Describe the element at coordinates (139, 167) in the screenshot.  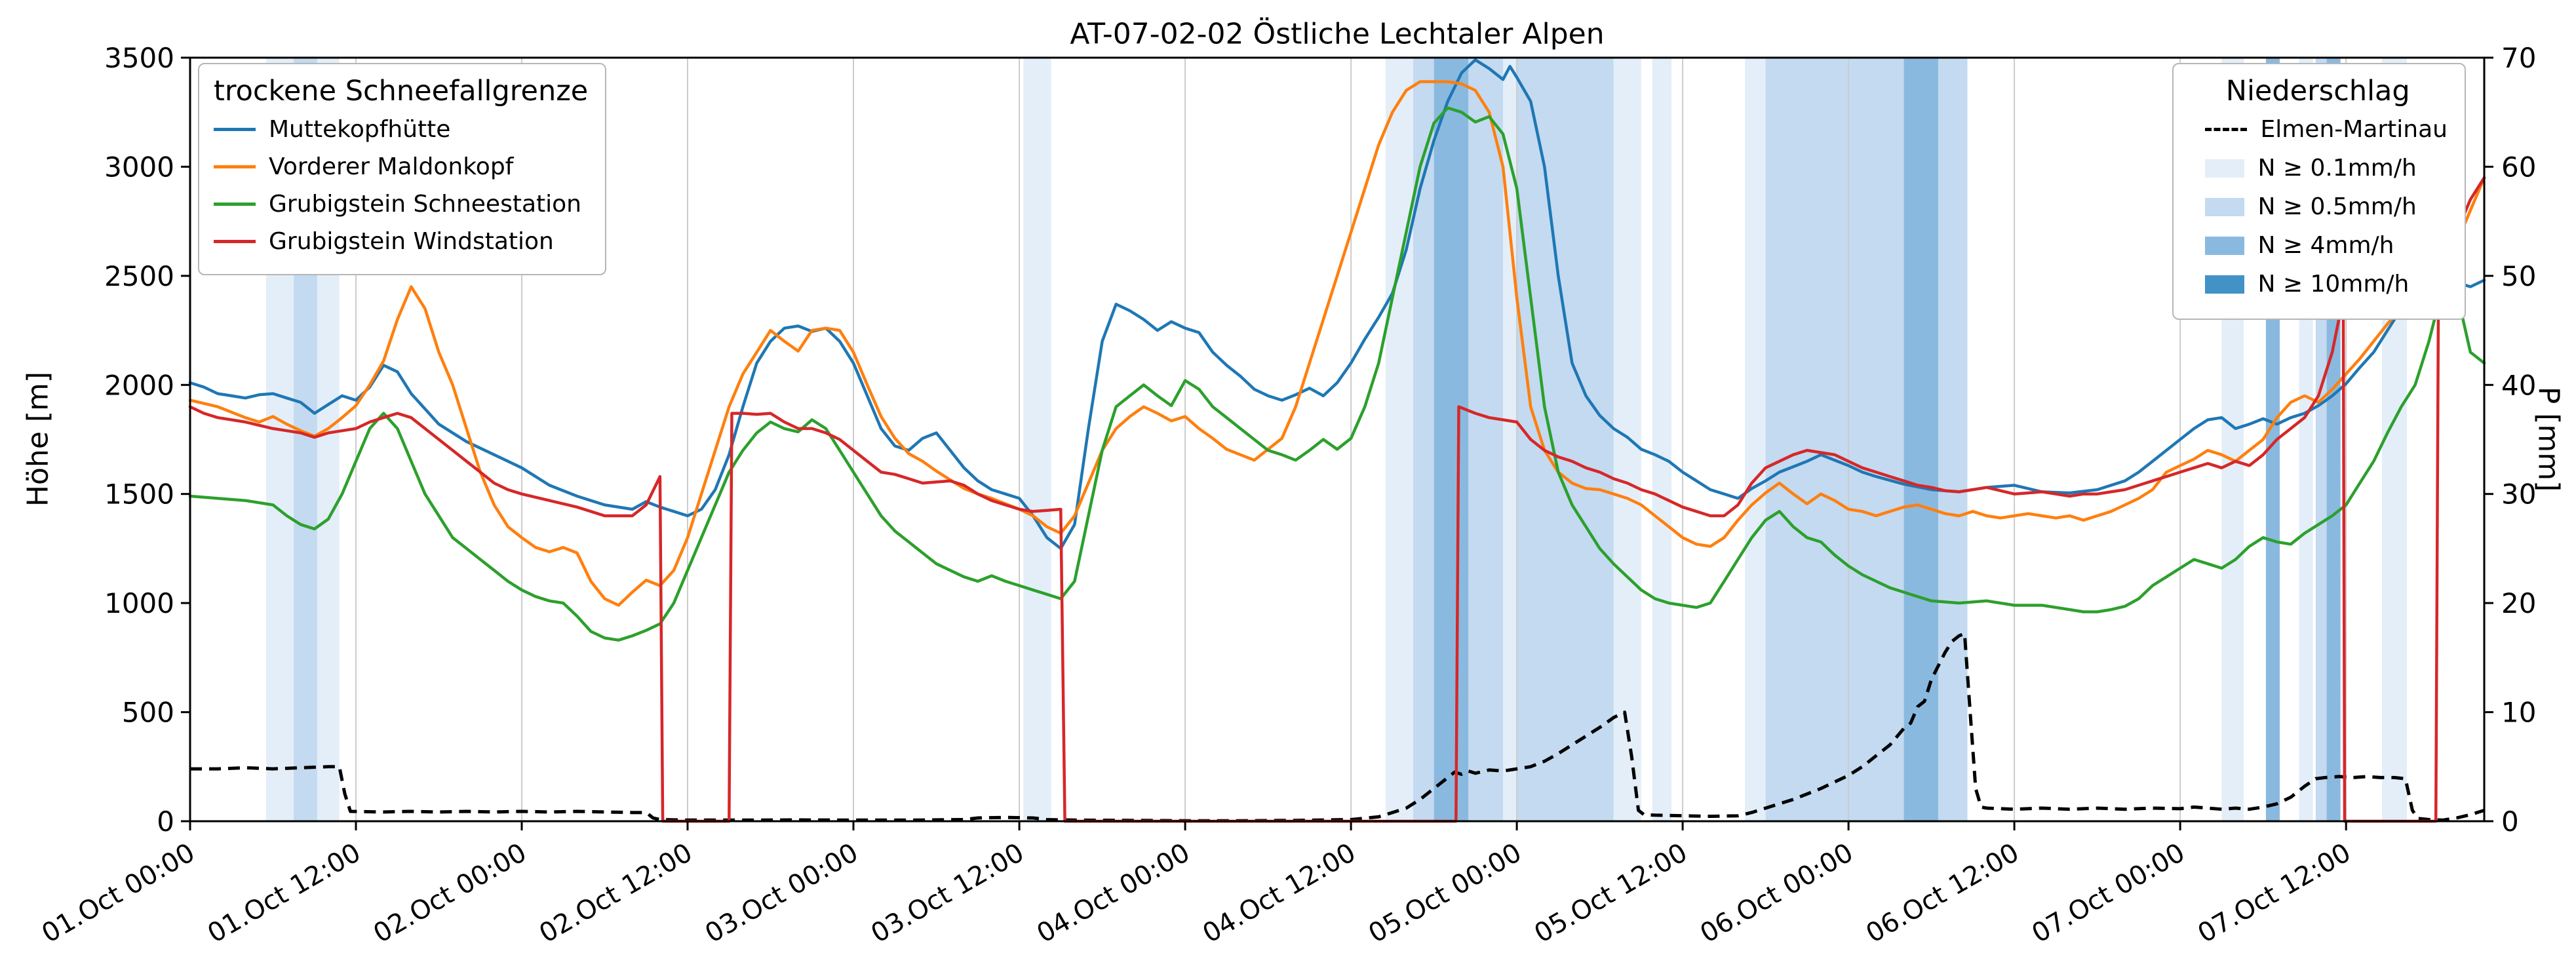
I see `y-tick-label: 3000` at that location.